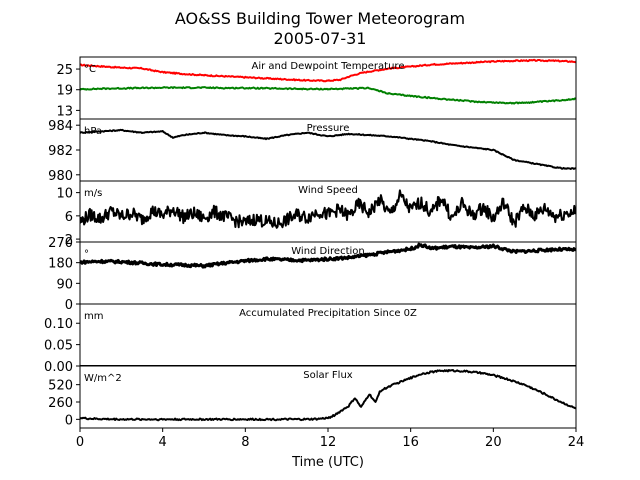 The height and width of the screenshot is (480, 640). What do you see at coordinates (60, 176) in the screenshot?
I see `panel-2-ytick-label: 980` at bounding box center [60, 176].